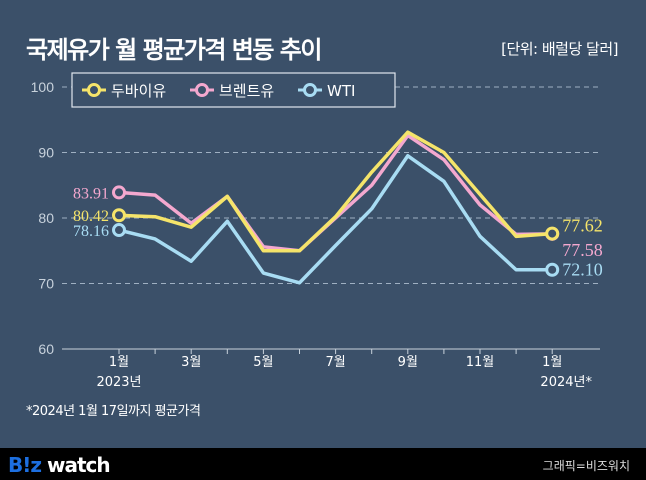  Describe the element at coordinates (113, 411) in the screenshot. I see `footnote: *2024년 1월 17일까지 평균가격` at that location.